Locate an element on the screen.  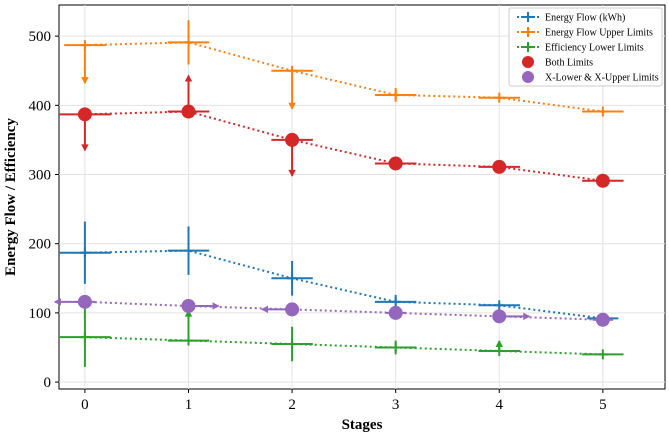
legend-item: Both Limits is located at coordinates (557, 62).